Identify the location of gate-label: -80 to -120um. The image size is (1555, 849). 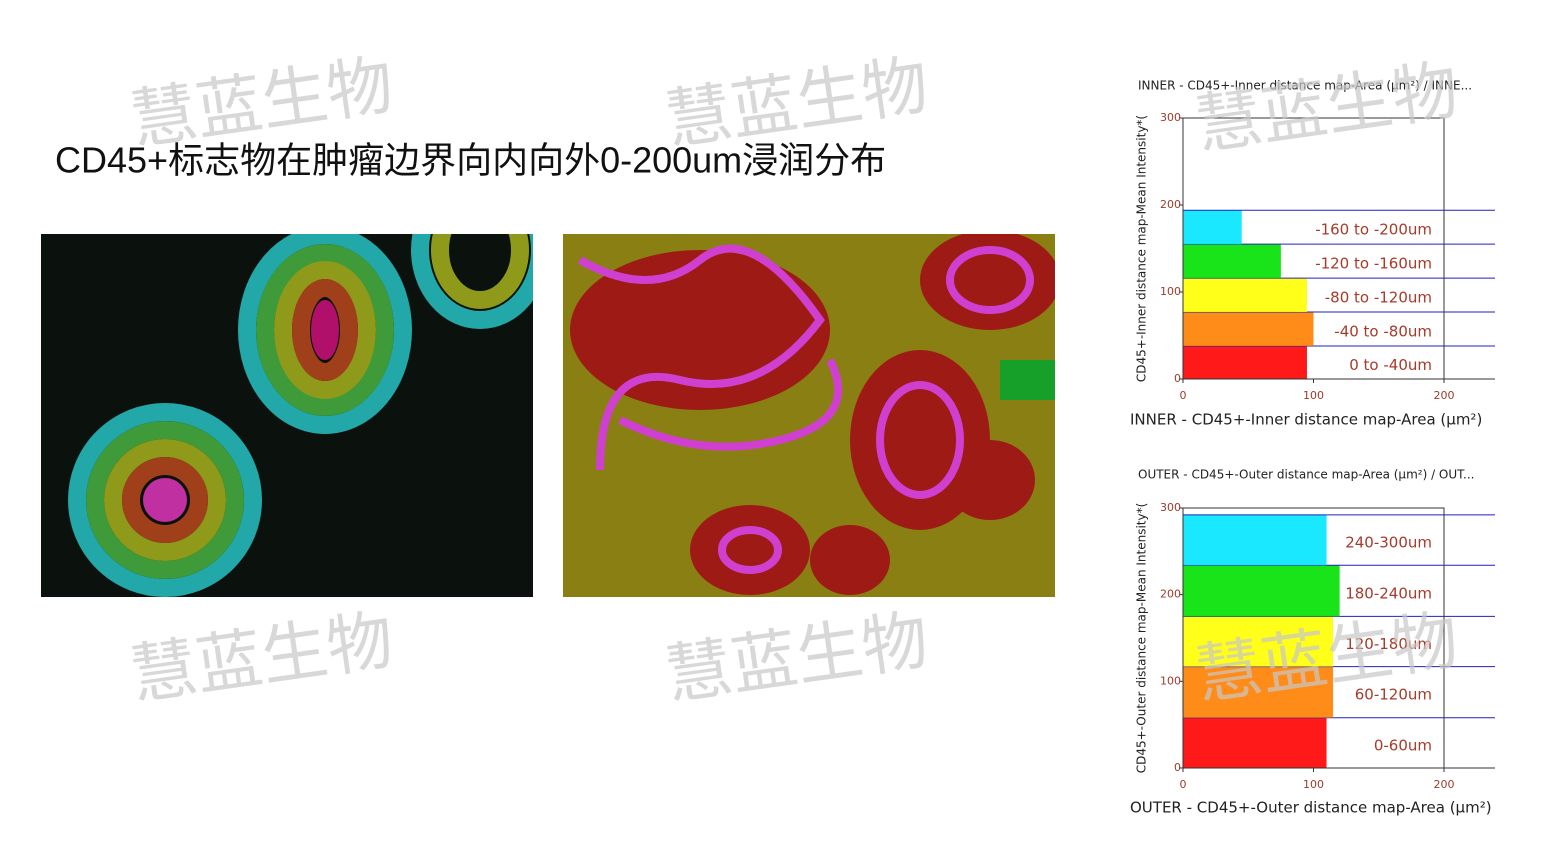
(1378, 298).